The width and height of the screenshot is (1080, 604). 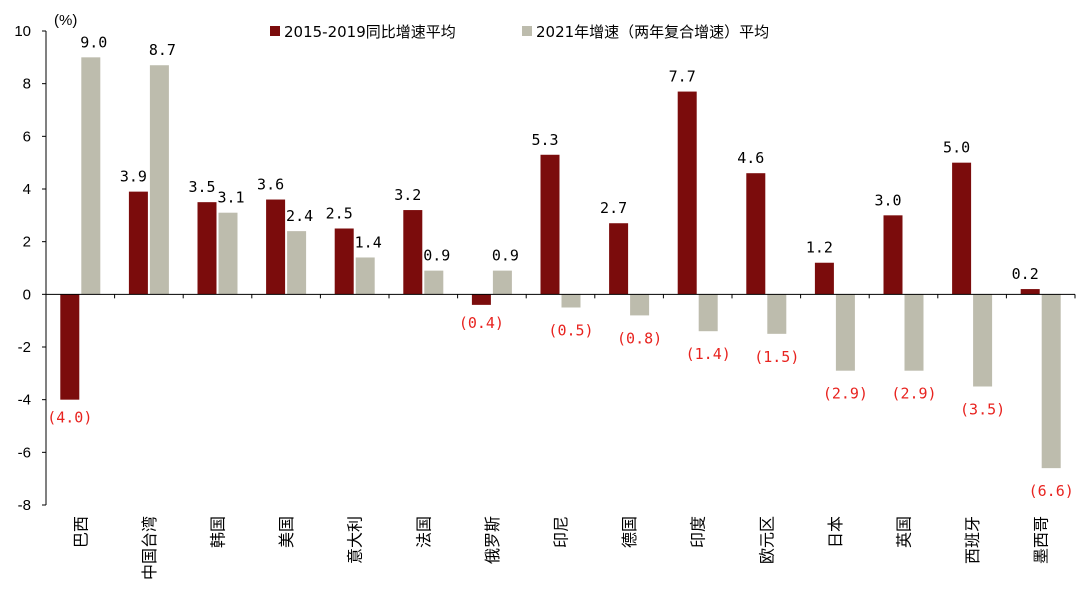 I want to click on data-label-series-1-2: 3.5, so click(x=201, y=187).